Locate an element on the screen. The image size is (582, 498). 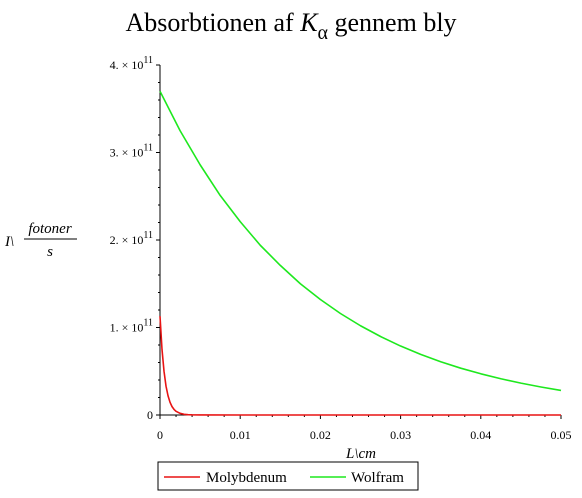
legend-label-wolfram: Wolfram is located at coordinates (377, 478).